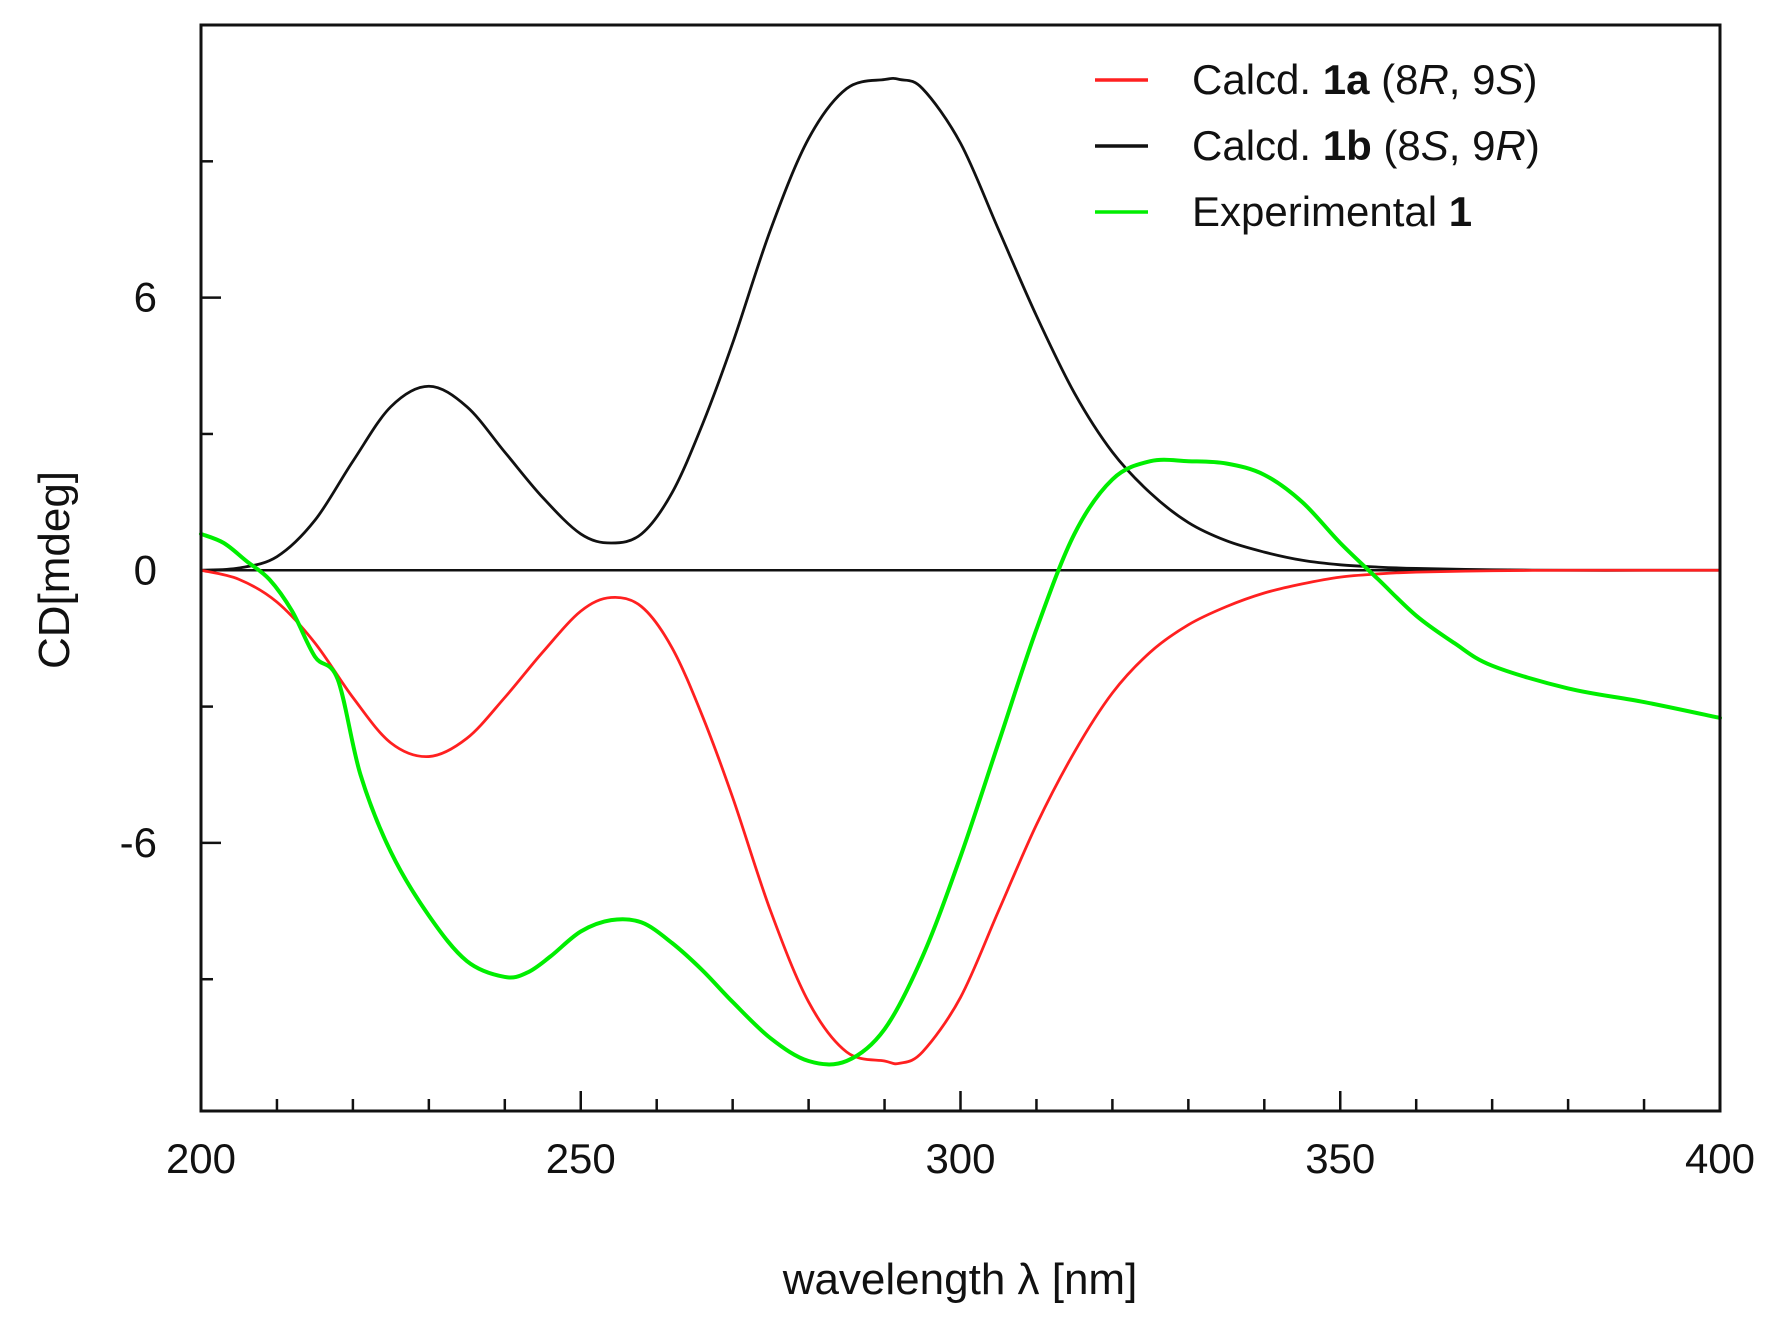 This screenshot has width=1786, height=1317. I want to click on legend-entry: Experimental 1, so click(1332, 211).